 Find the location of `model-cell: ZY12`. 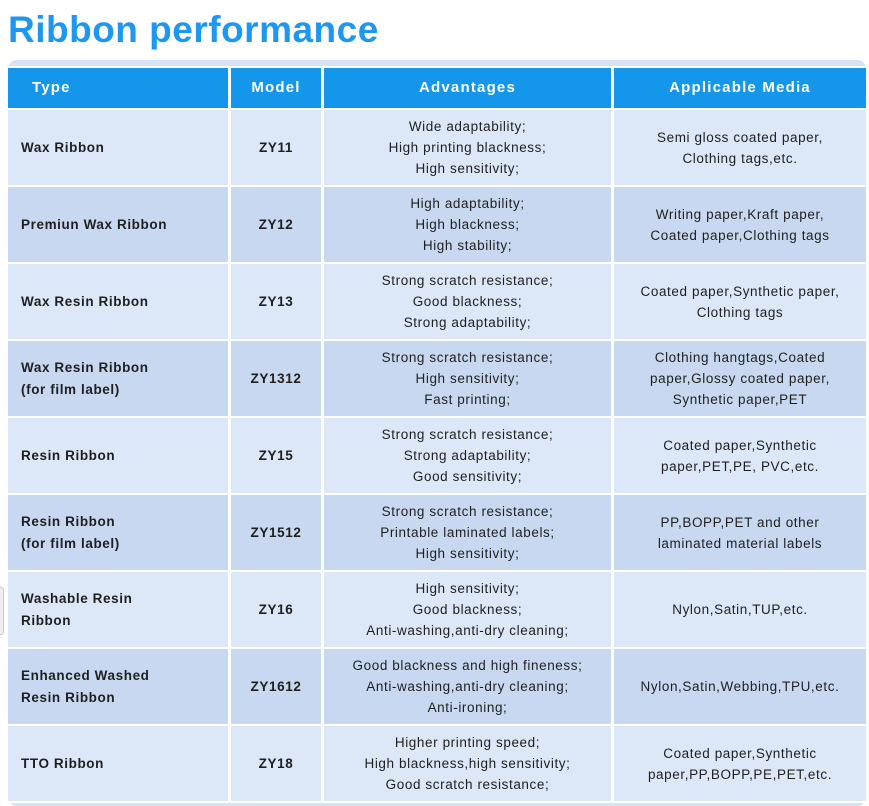

model-cell: ZY12 is located at coordinates (276, 224).